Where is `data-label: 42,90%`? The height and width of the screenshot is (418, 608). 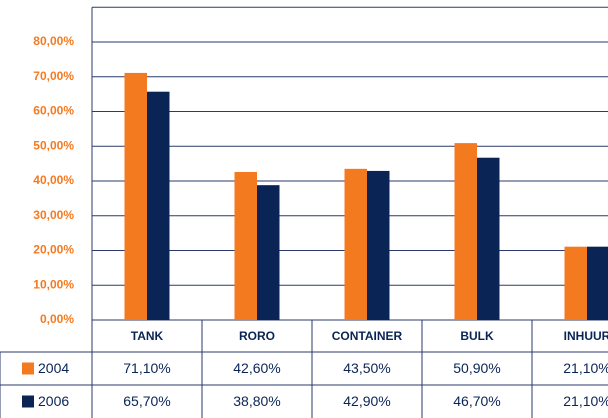 data-label: 42,90% is located at coordinates (366, 401).